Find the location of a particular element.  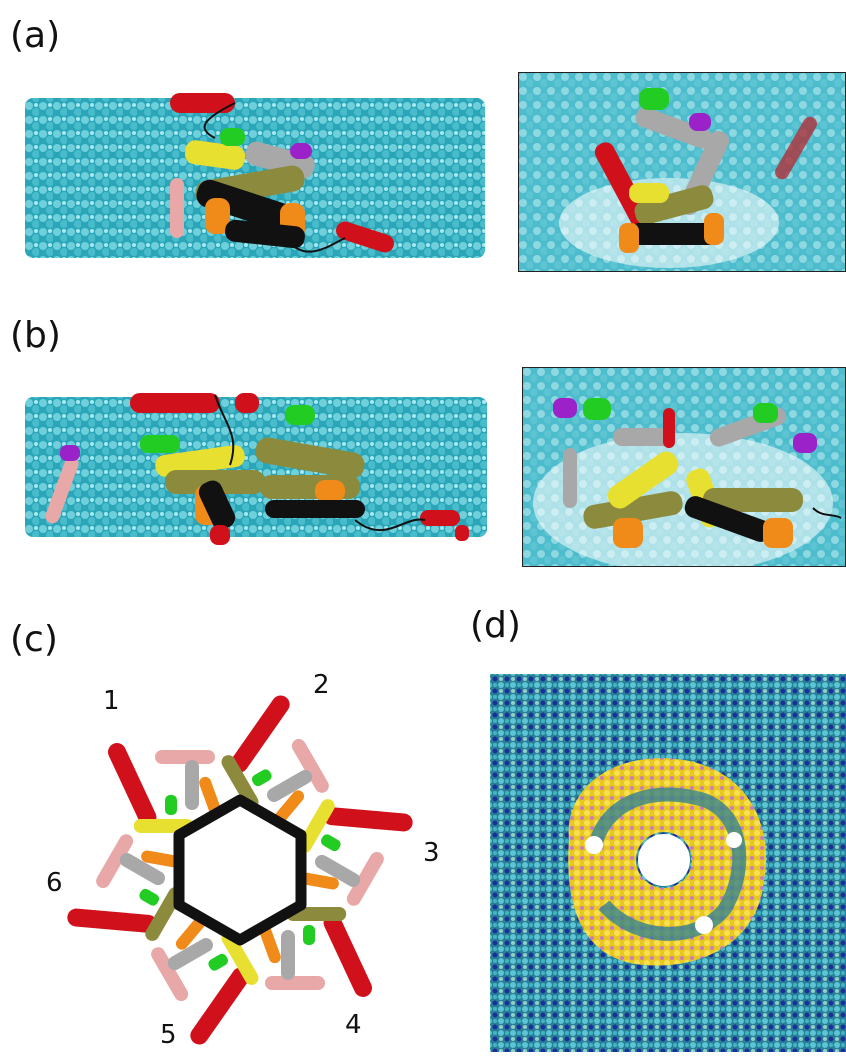

subunit-number-4: 4 is located at coordinates (353, 1025).